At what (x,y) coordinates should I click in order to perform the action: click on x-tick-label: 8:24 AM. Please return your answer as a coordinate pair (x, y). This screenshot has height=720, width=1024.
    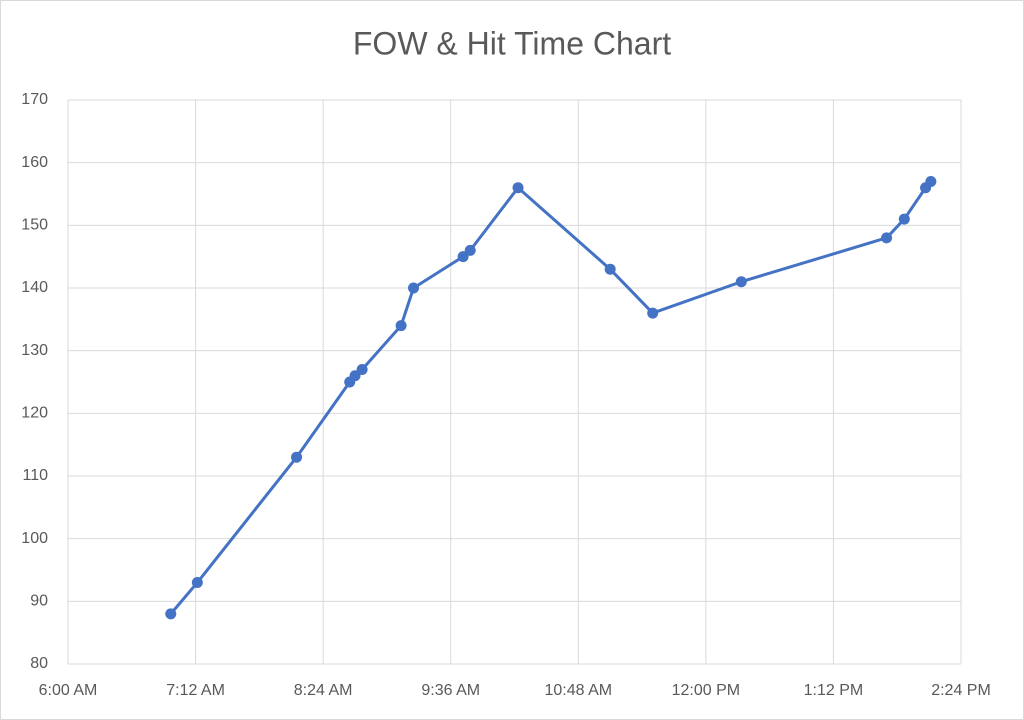
    Looking at the image, I should click on (323, 690).